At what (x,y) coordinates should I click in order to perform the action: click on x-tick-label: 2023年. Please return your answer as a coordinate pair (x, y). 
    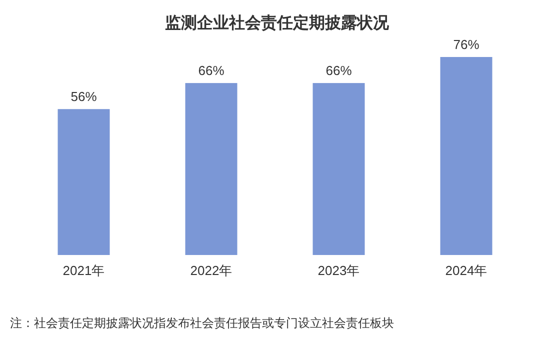
    Looking at the image, I should click on (339, 270).